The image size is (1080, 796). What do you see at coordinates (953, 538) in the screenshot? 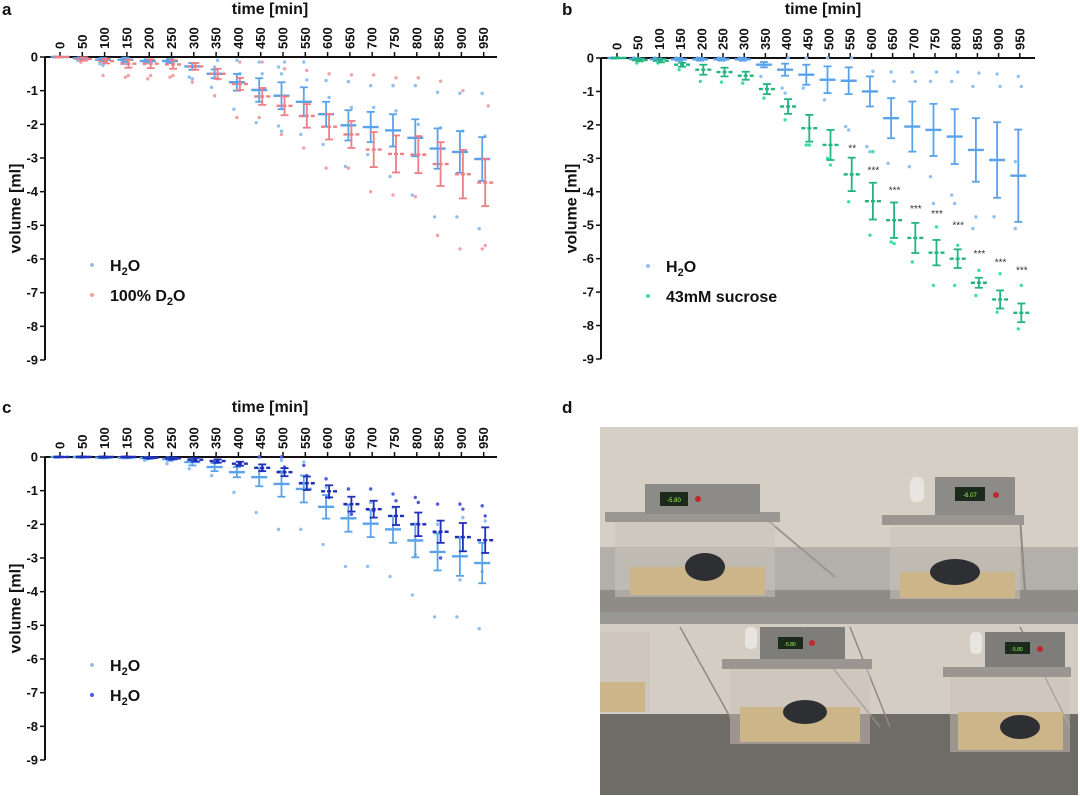
I see `cage-top-right: -6.07` at bounding box center [953, 538].